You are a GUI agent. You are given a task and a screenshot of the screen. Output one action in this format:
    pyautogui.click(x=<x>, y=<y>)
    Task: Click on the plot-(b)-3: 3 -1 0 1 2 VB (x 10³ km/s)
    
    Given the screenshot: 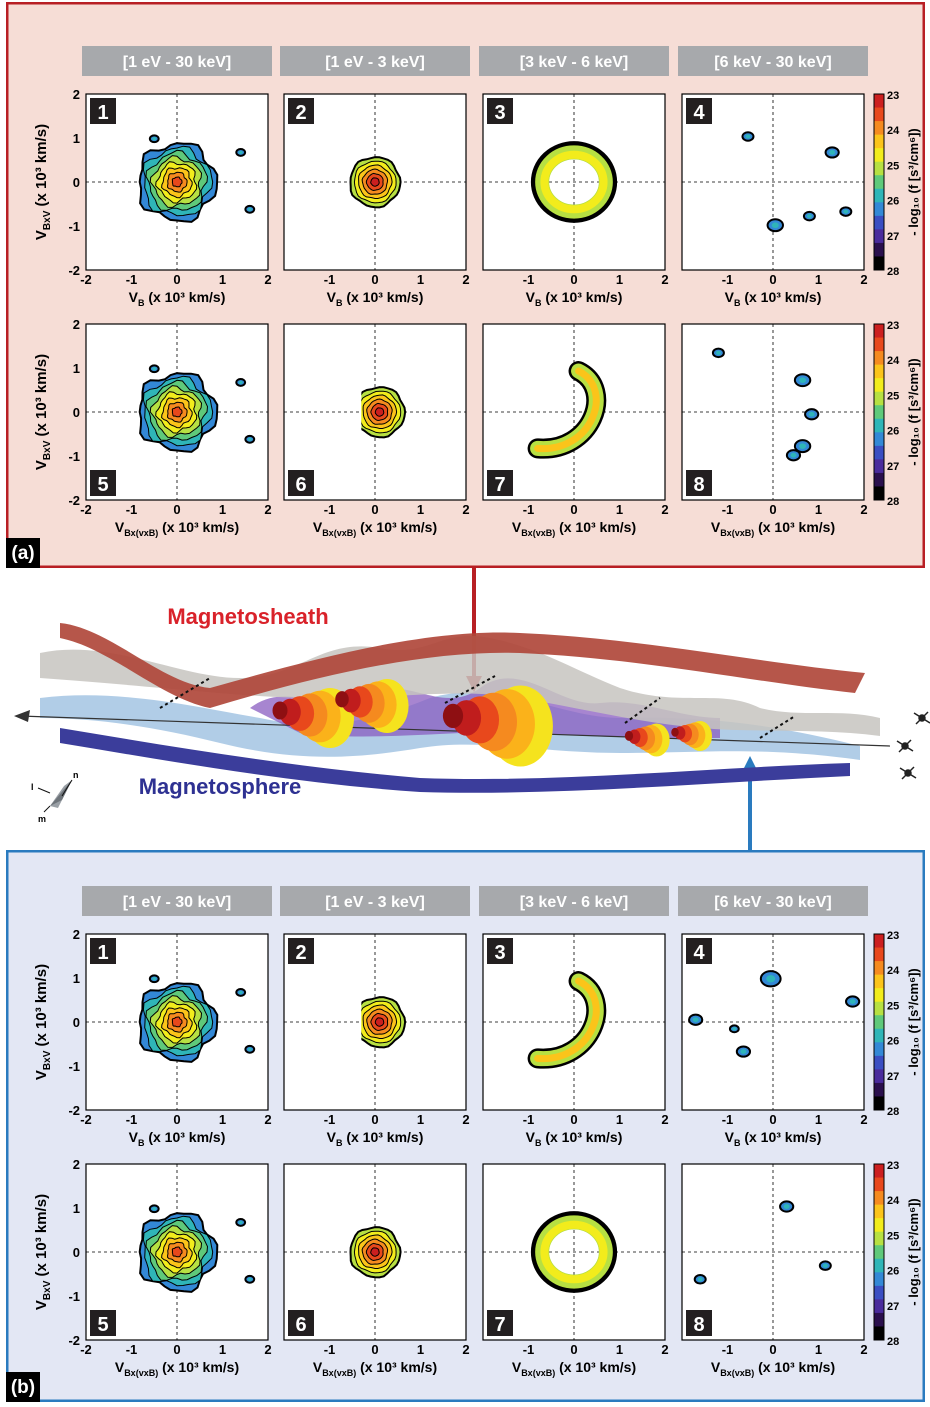 What is the action you would take?
    pyautogui.click(x=575, y=1040)
    